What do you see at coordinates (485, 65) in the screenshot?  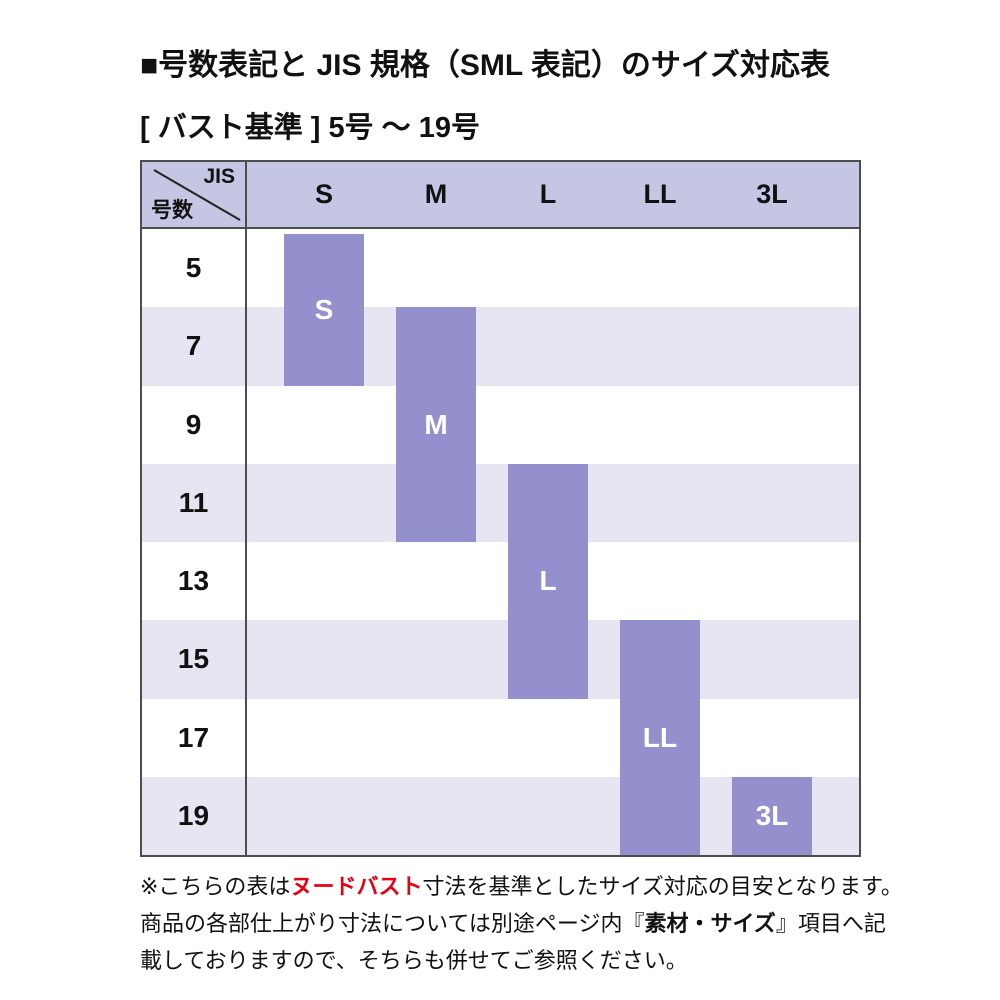 I see `page-title: ■号数表記と JIS 規格（SML 表記）のサイズ対応表` at bounding box center [485, 65].